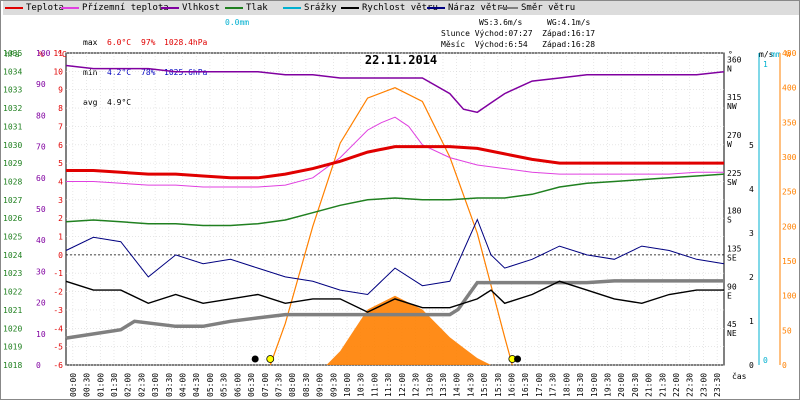 This screenshot has width=800, height=401. I want to click on x-tick-label: 01:00, so click(100, 385).